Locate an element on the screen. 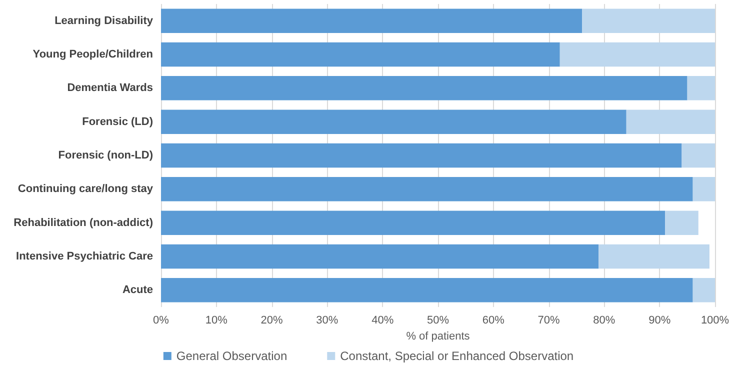 The width and height of the screenshot is (737, 369). y-tick-label: Continuing care/long stay is located at coordinates (86, 189).